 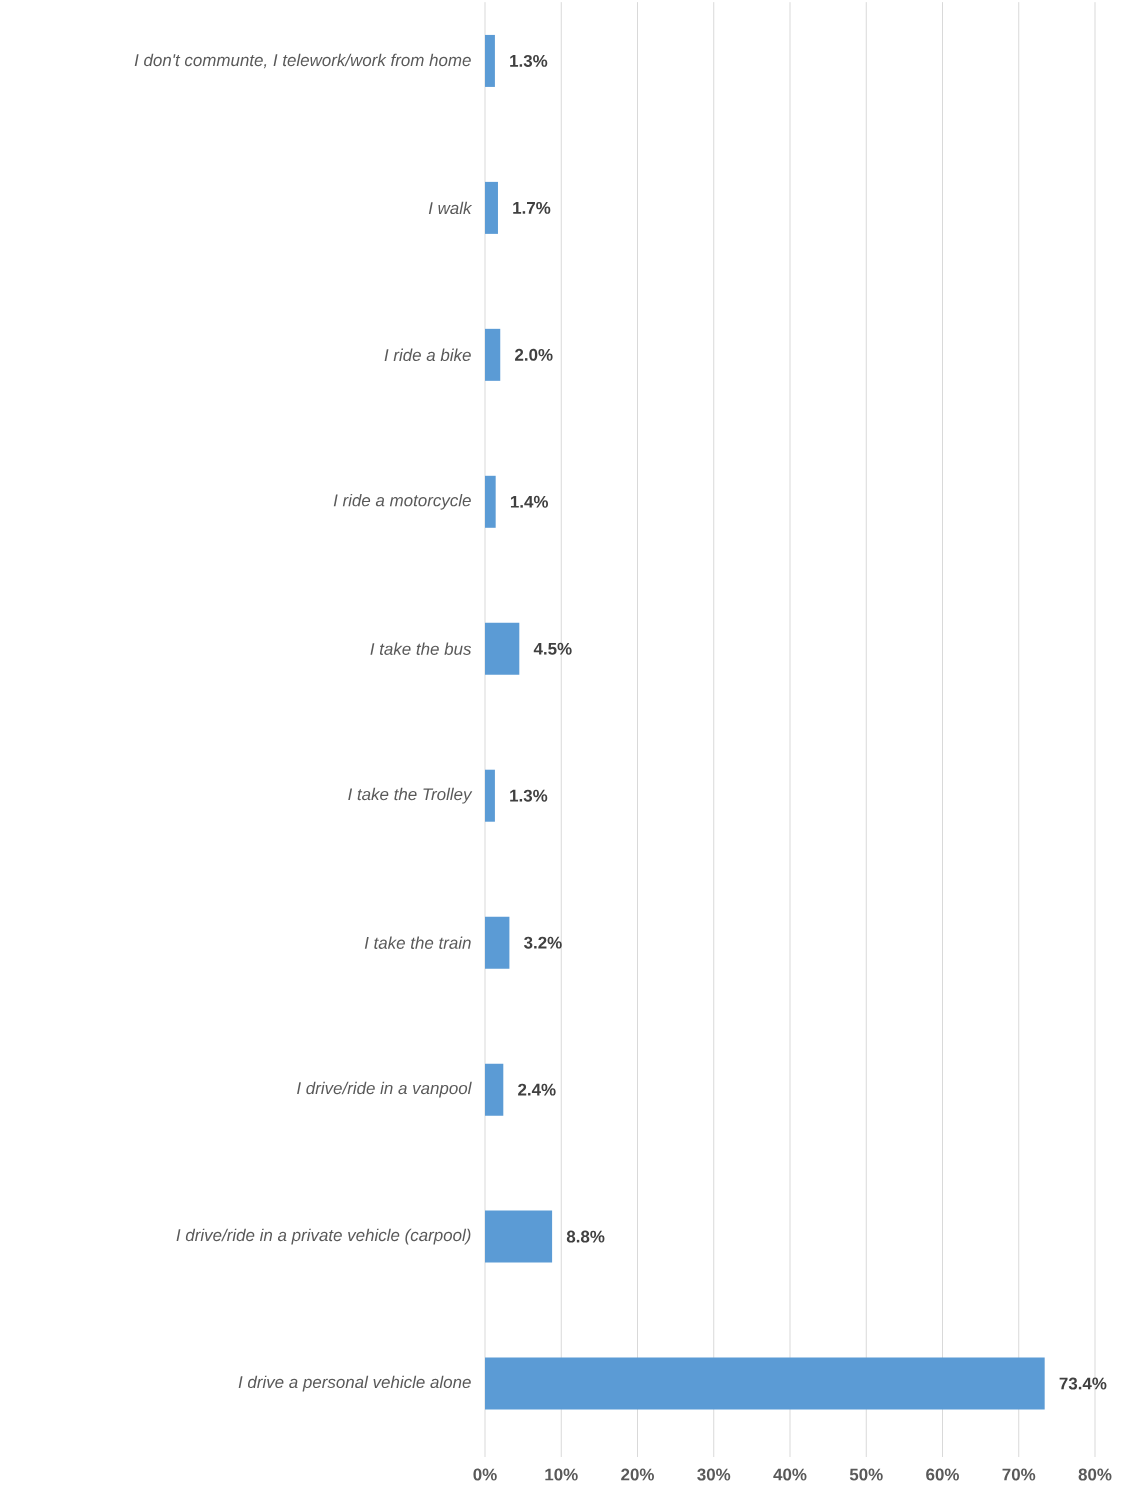 I want to click on x-tick-label: 0%, so click(x=485, y=1474).